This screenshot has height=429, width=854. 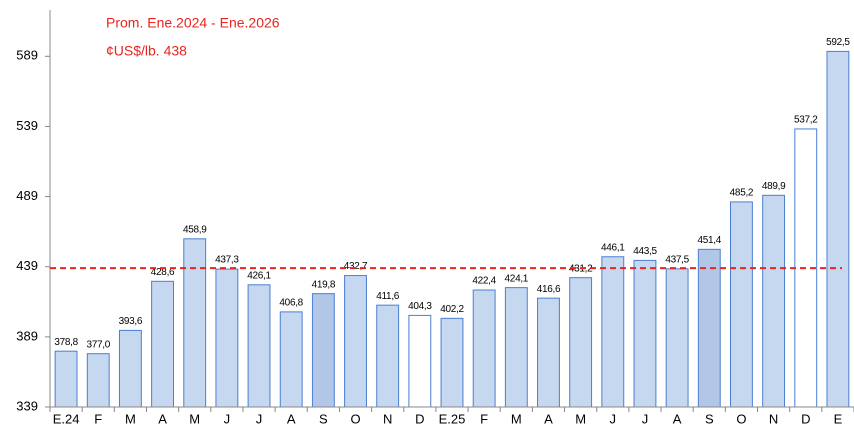 What do you see at coordinates (677, 259) in the screenshot?
I see `value-label: 437,5` at bounding box center [677, 259].